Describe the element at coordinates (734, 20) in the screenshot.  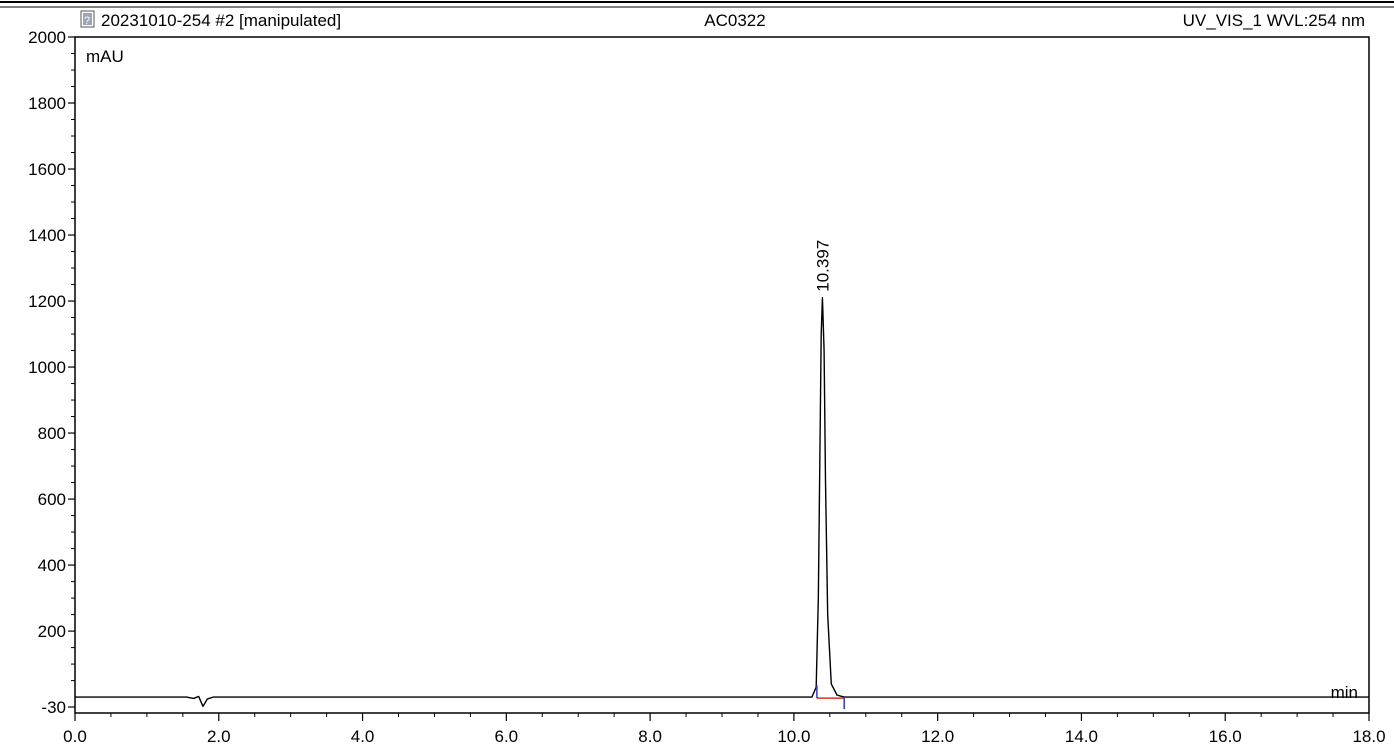
I see `sample-name: AC0322` at that location.